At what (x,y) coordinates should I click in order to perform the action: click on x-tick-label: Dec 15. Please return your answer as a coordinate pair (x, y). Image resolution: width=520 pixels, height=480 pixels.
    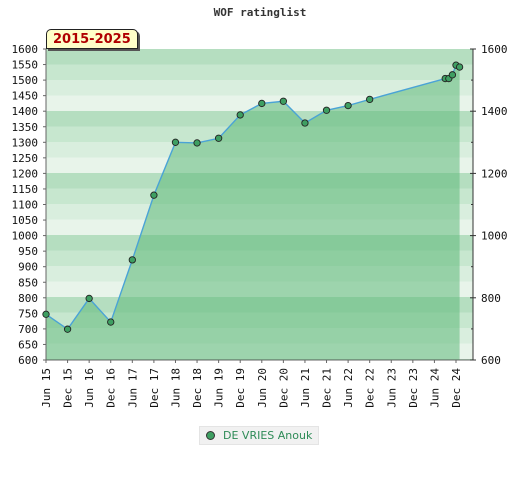
    Looking at the image, I should click on (68, 388).